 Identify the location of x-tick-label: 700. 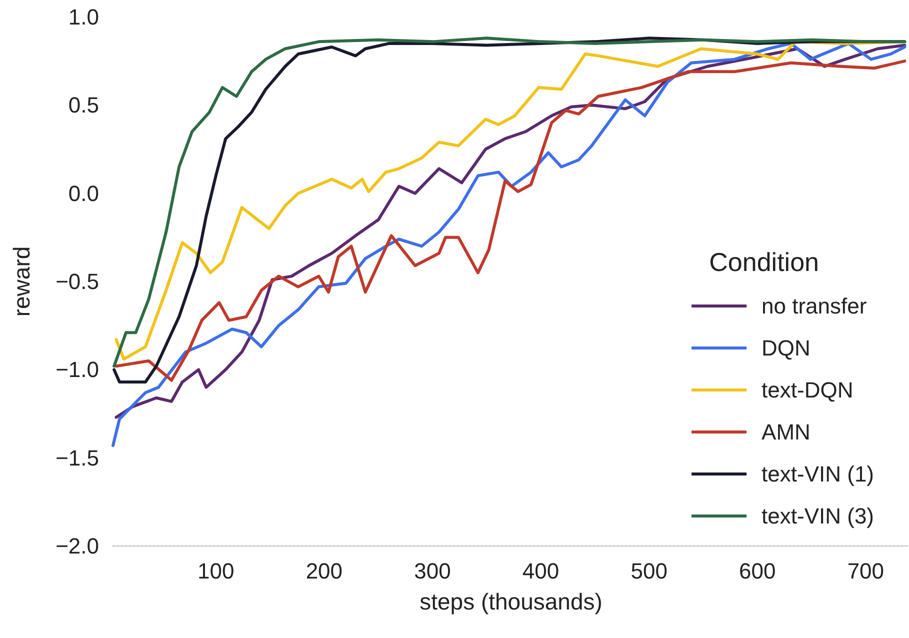
(865, 571).